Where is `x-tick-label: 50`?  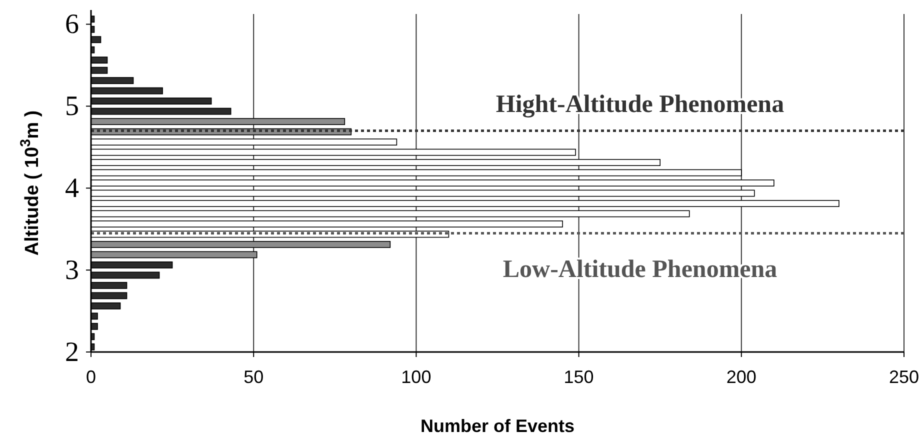
x-tick-label: 50 is located at coordinates (254, 377).